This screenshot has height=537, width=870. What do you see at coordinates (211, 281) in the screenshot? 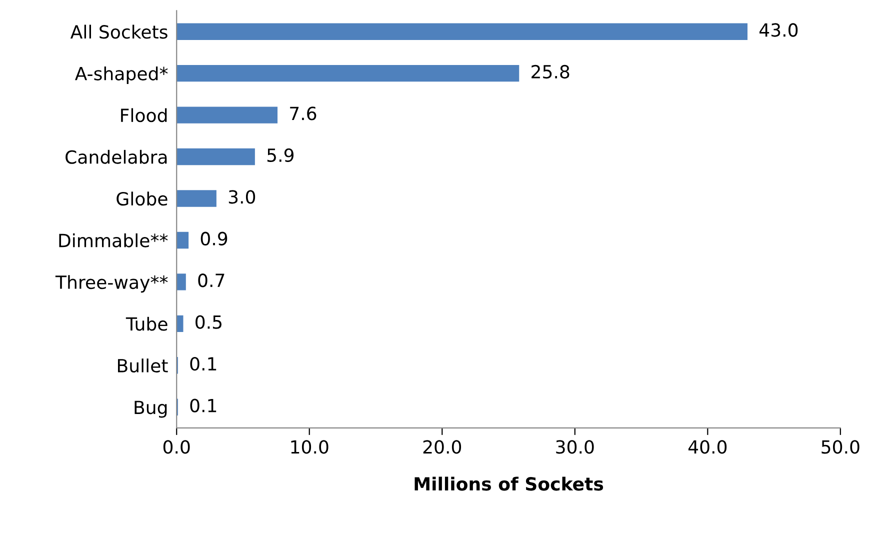
I see `data-label: 0.7` at bounding box center [211, 281].